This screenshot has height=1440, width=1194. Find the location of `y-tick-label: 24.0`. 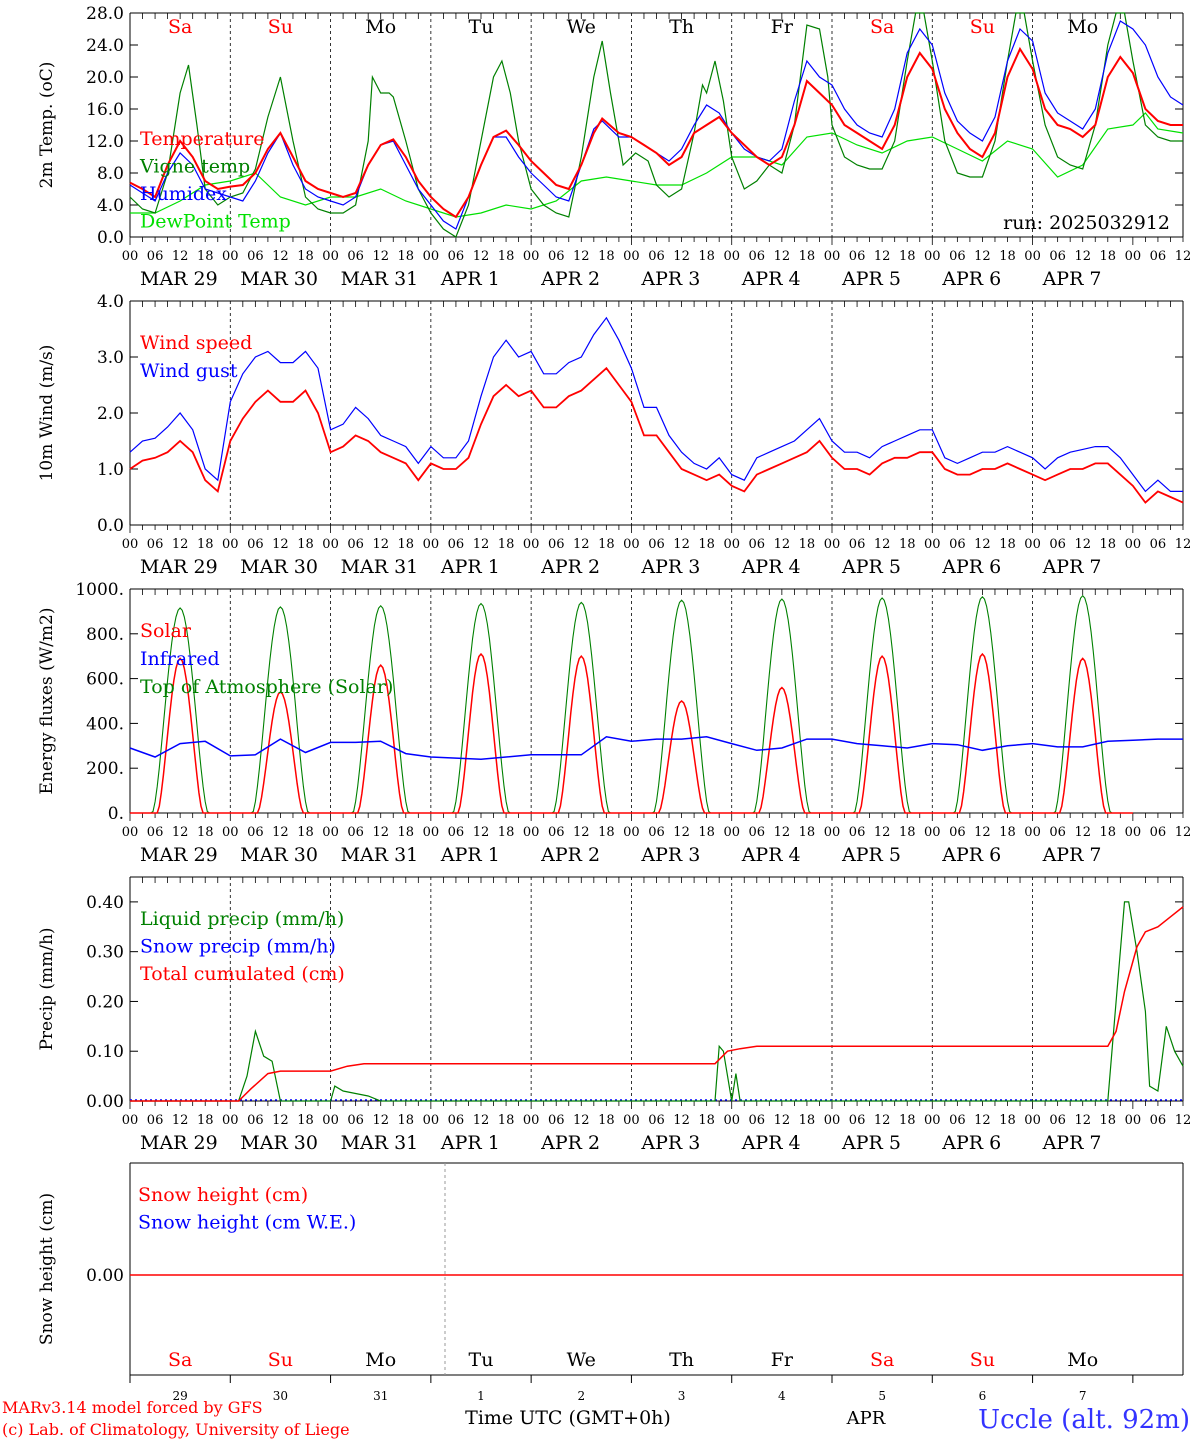

y-tick-label: 24.0 is located at coordinates (105, 46).